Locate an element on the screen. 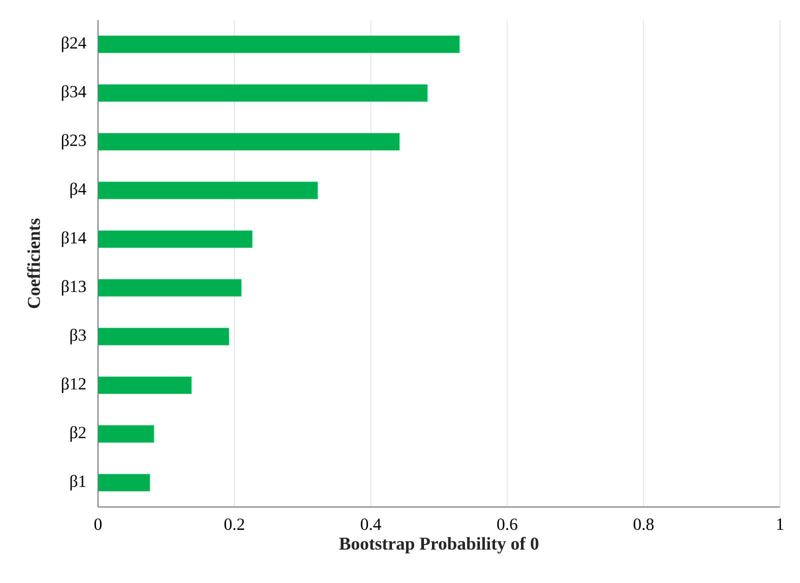 This screenshot has height=583, width=800. y-tick-label: β3 is located at coordinates (78, 336).